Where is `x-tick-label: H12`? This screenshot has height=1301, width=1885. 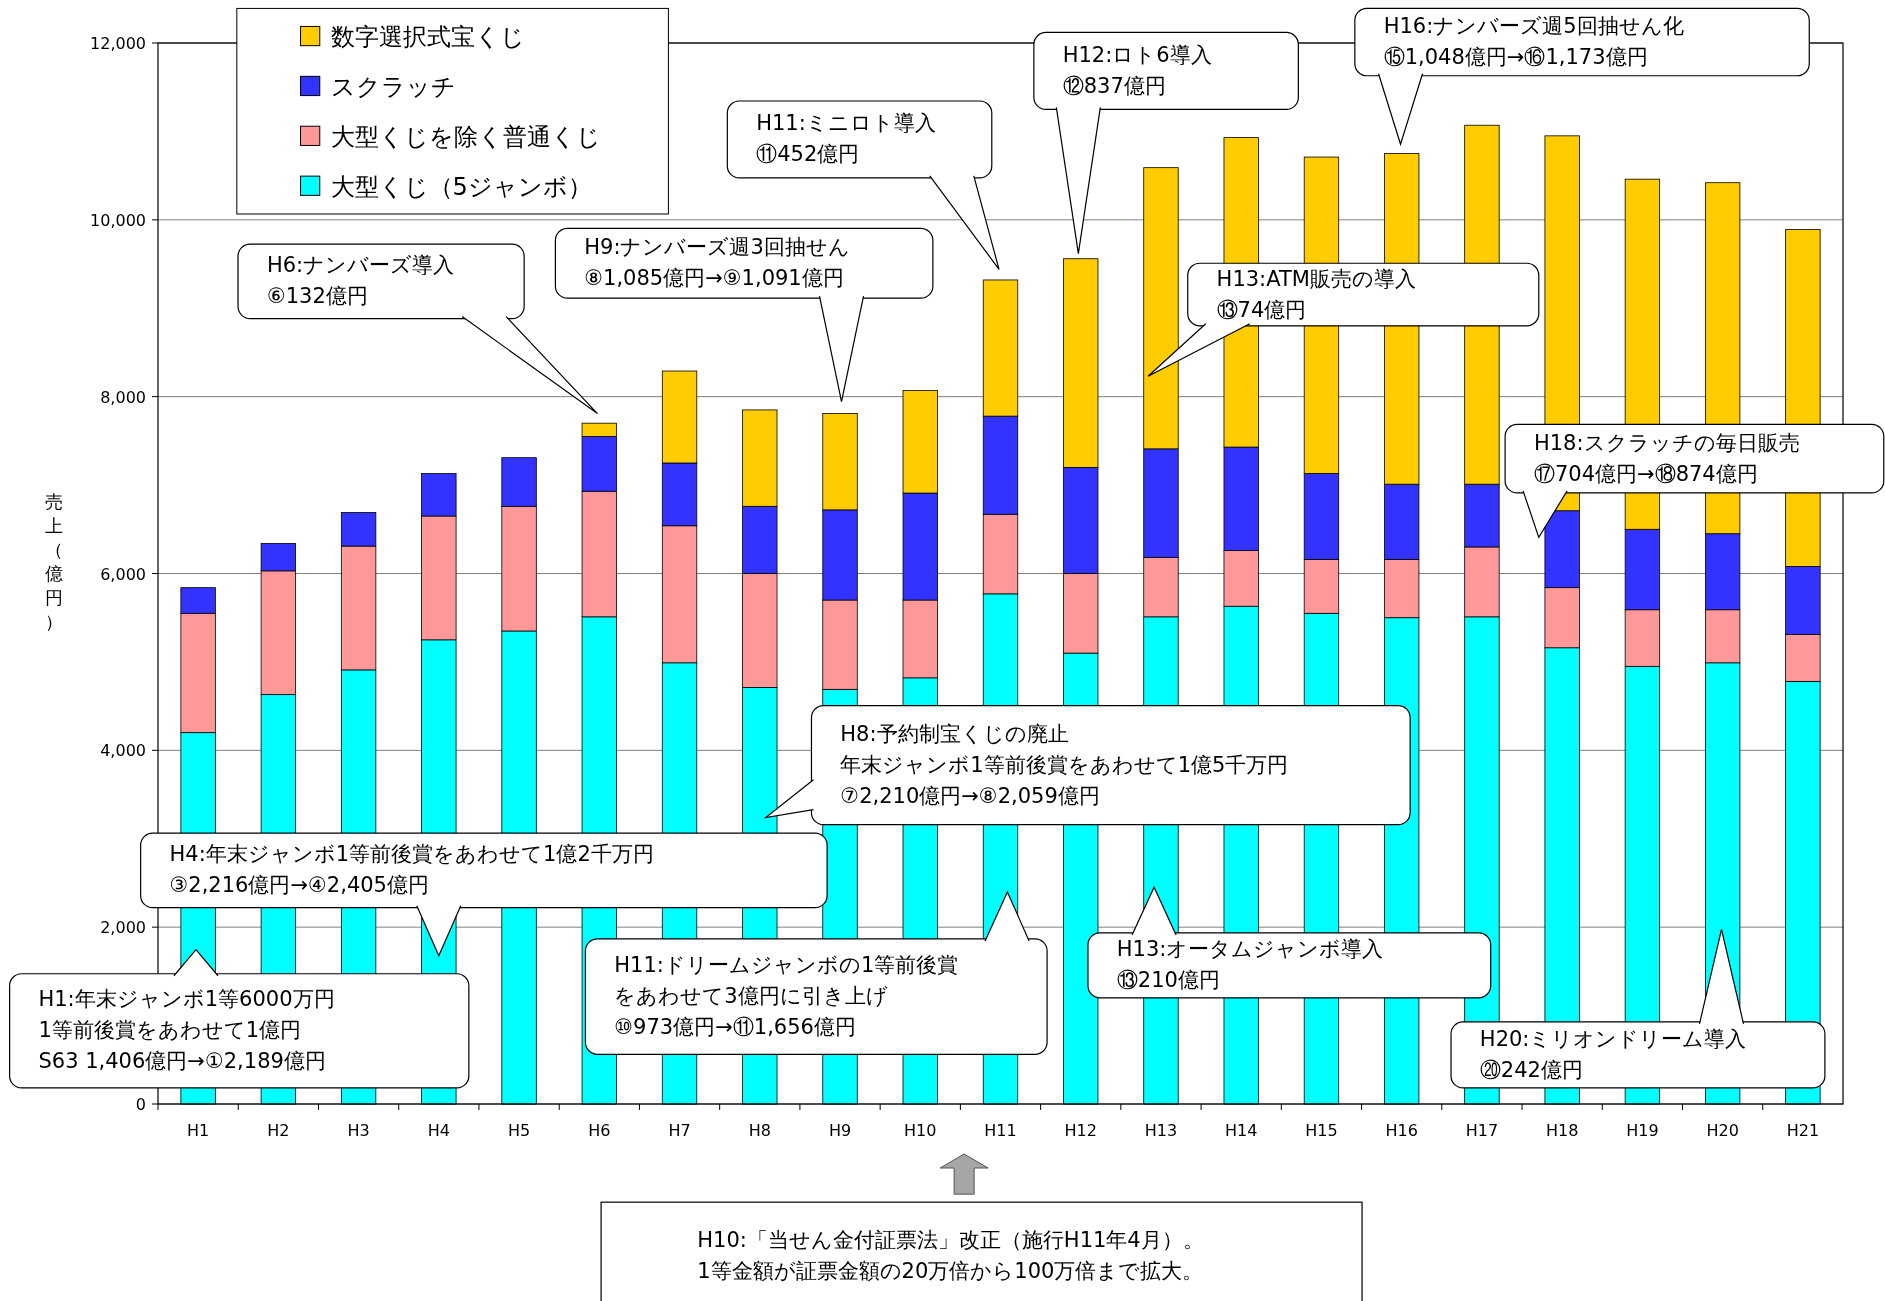 x-tick-label: H12 is located at coordinates (1080, 1130).